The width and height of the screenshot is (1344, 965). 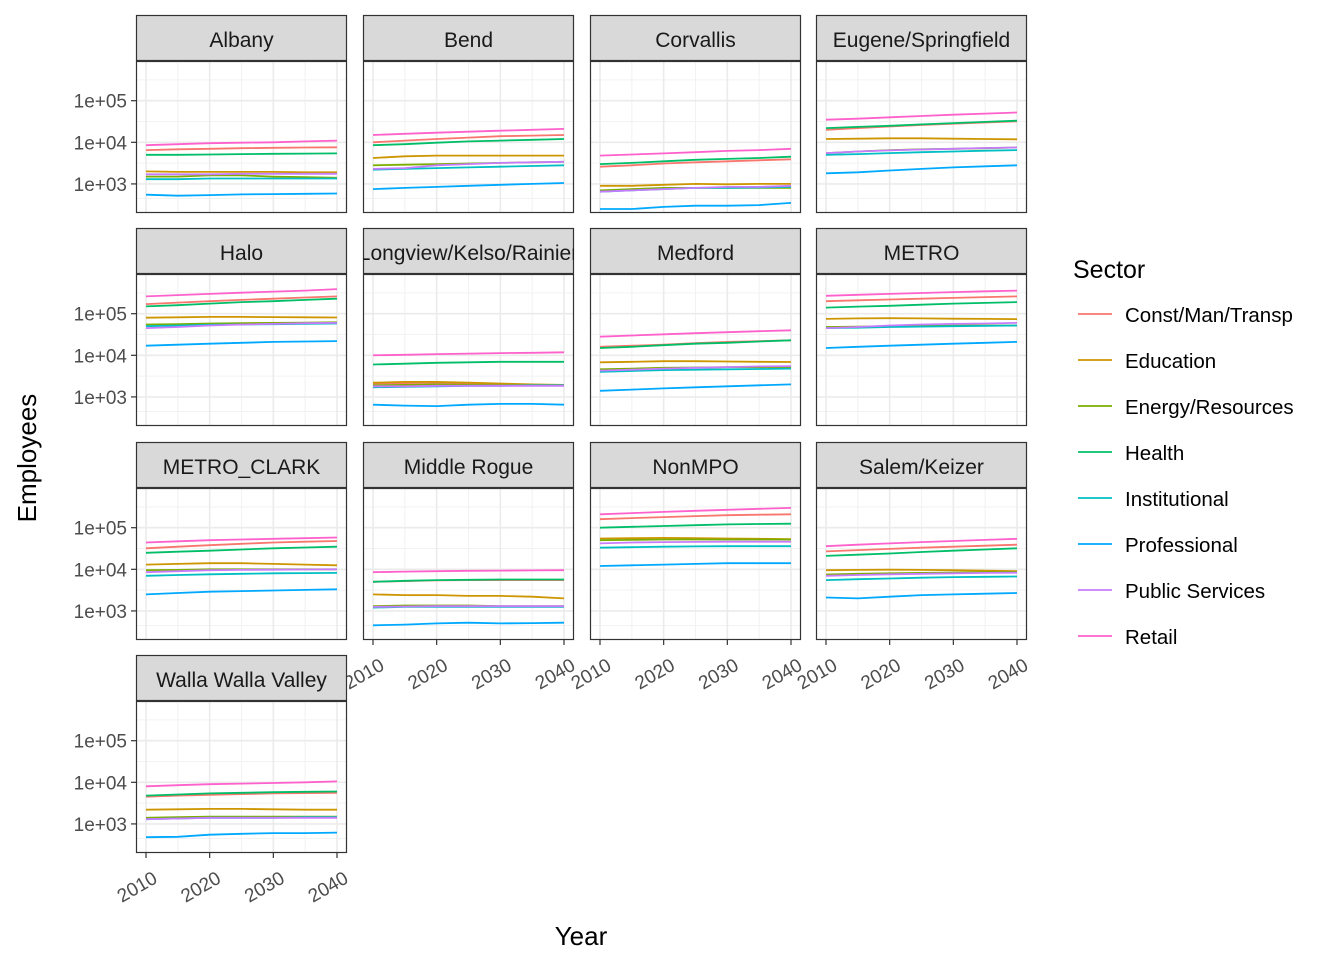 I want to click on legend-label: Institutional, so click(x=1177, y=499).